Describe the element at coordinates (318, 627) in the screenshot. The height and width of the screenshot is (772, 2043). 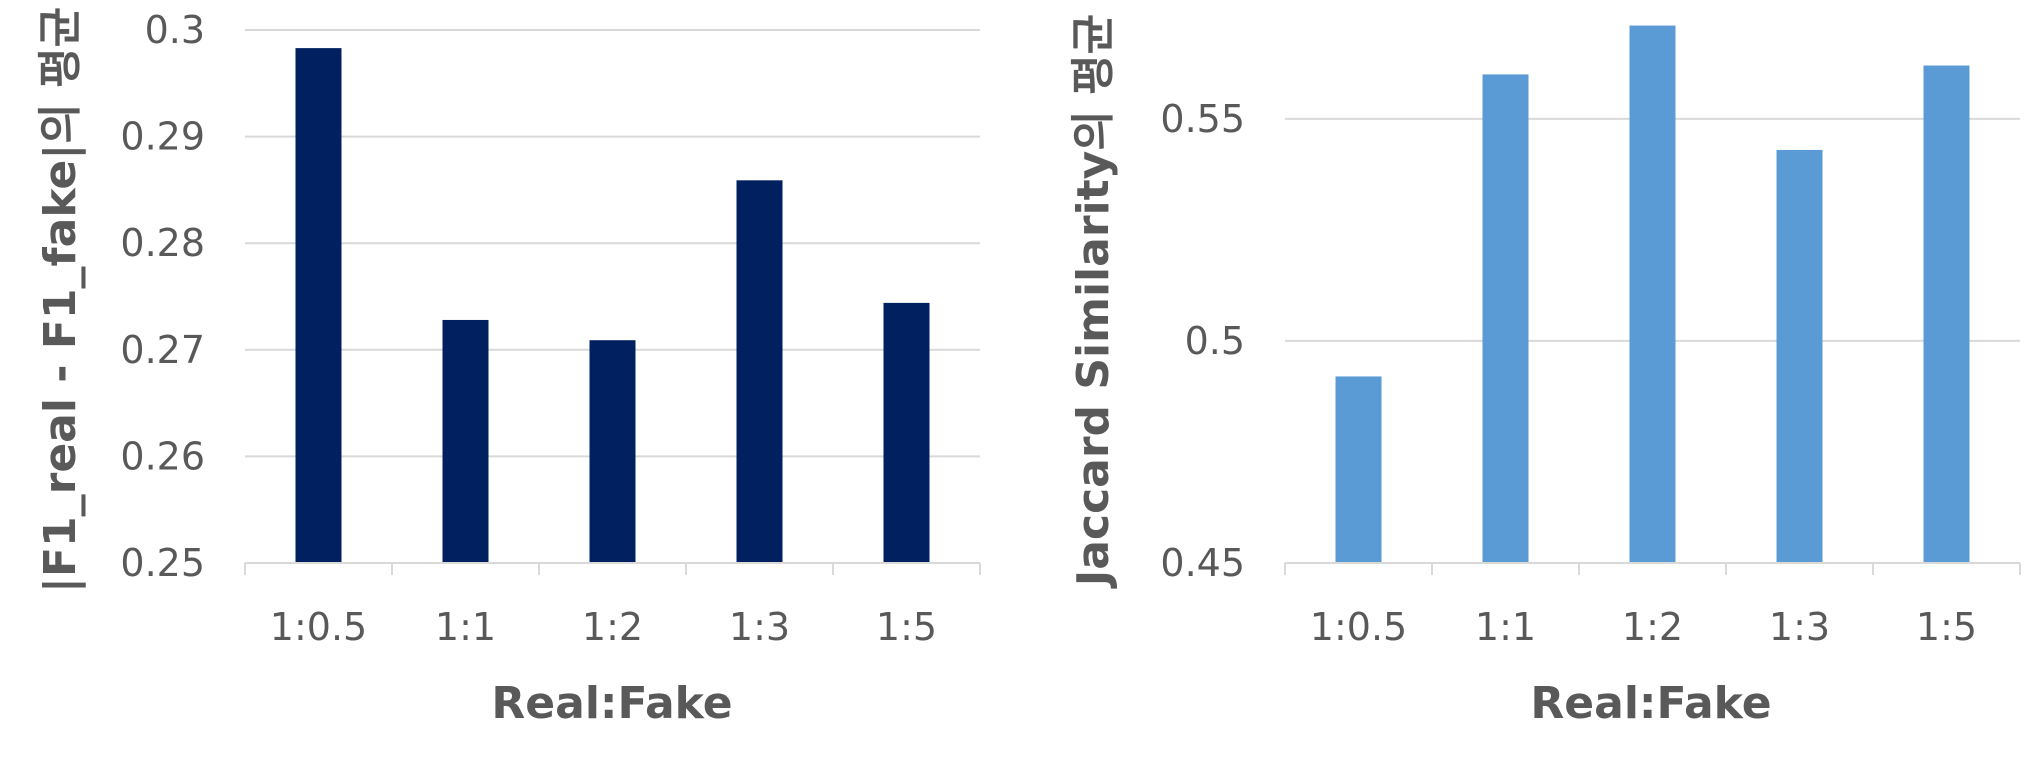
I see `left-x-tick-label: 1:0.5` at that location.